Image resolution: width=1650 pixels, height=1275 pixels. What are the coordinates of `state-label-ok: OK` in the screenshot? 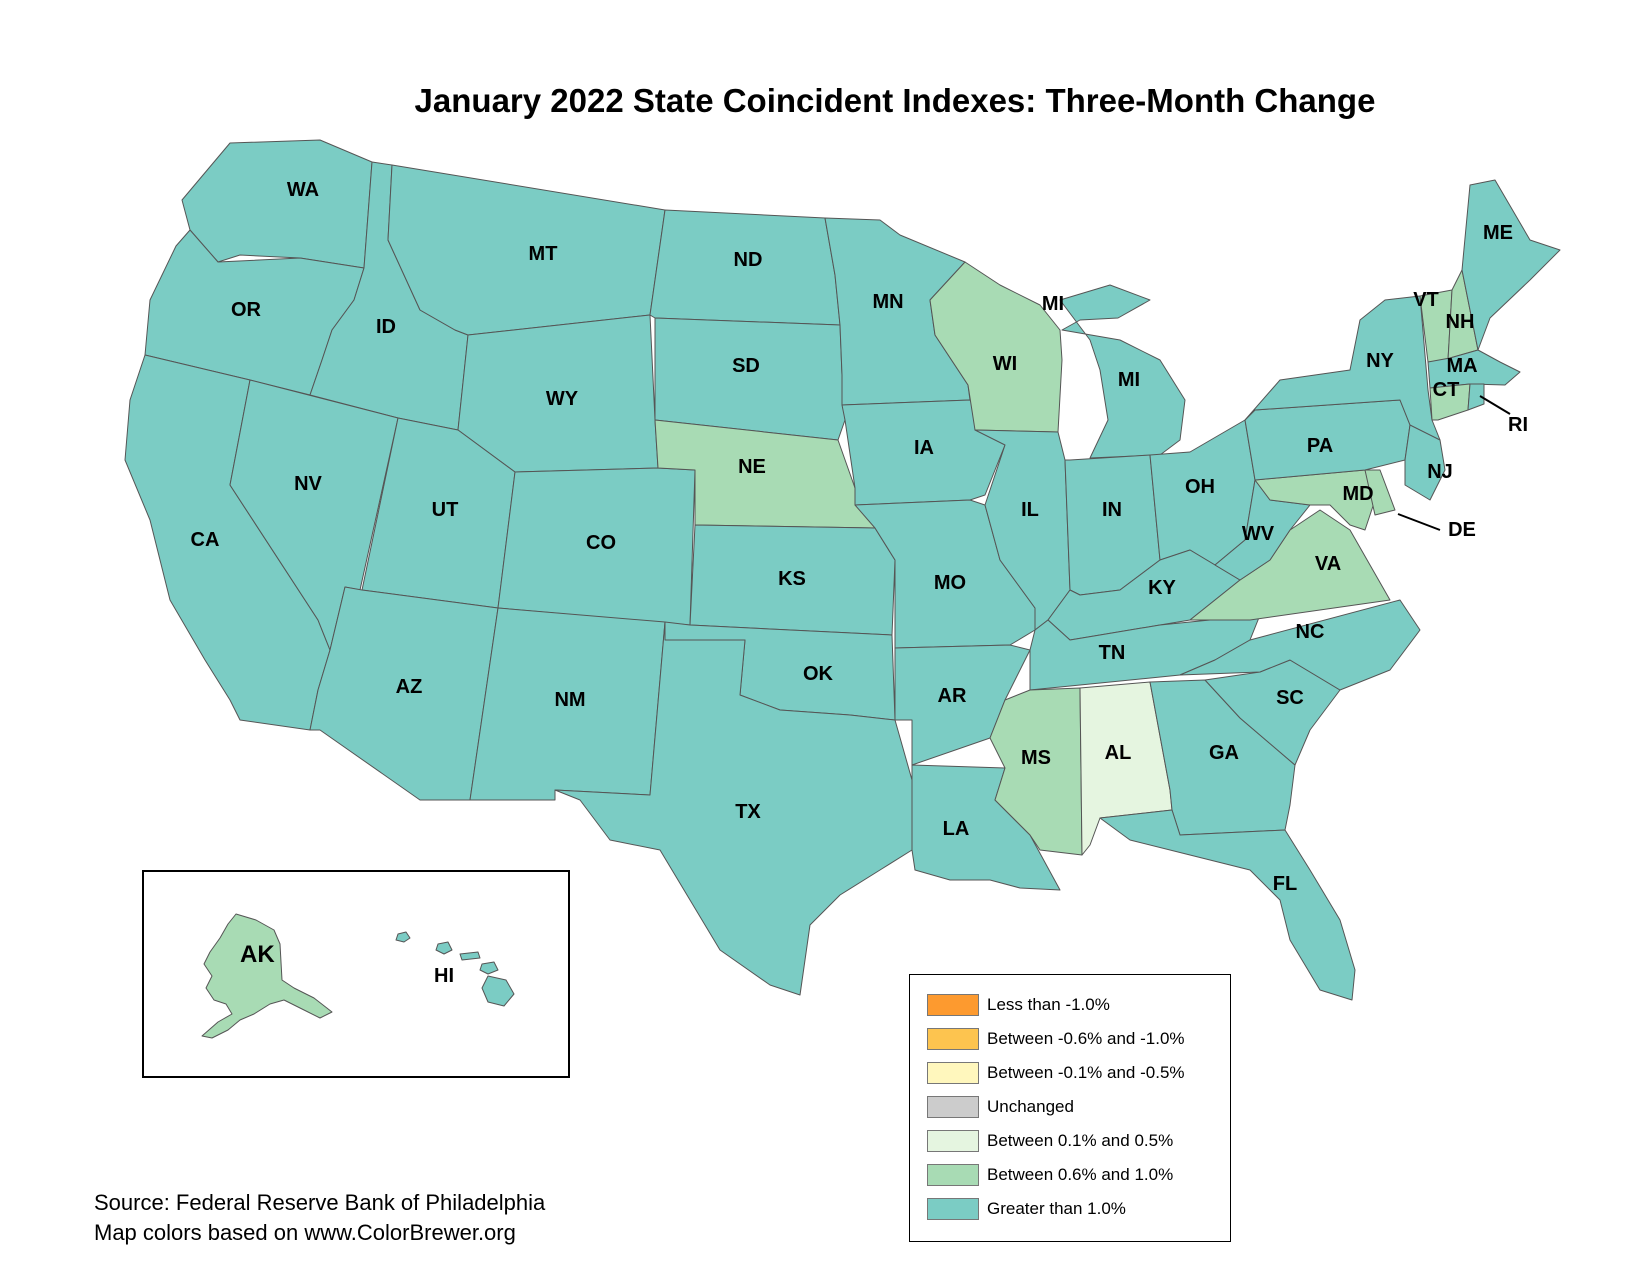 It's located at (818, 674).